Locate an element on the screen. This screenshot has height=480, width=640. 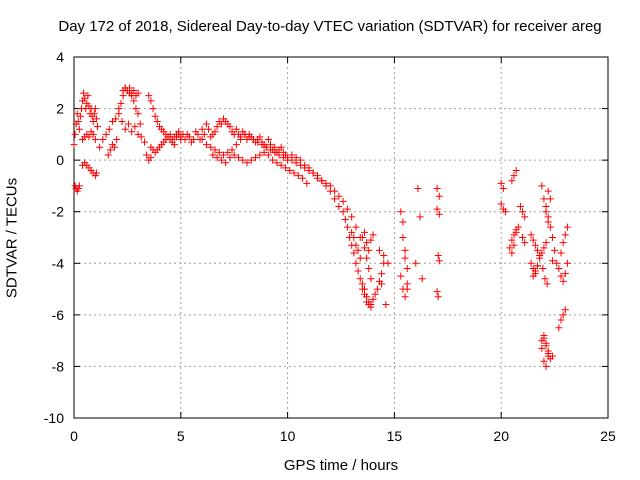
y-tick-label: -8 is located at coordinates (58, 366).